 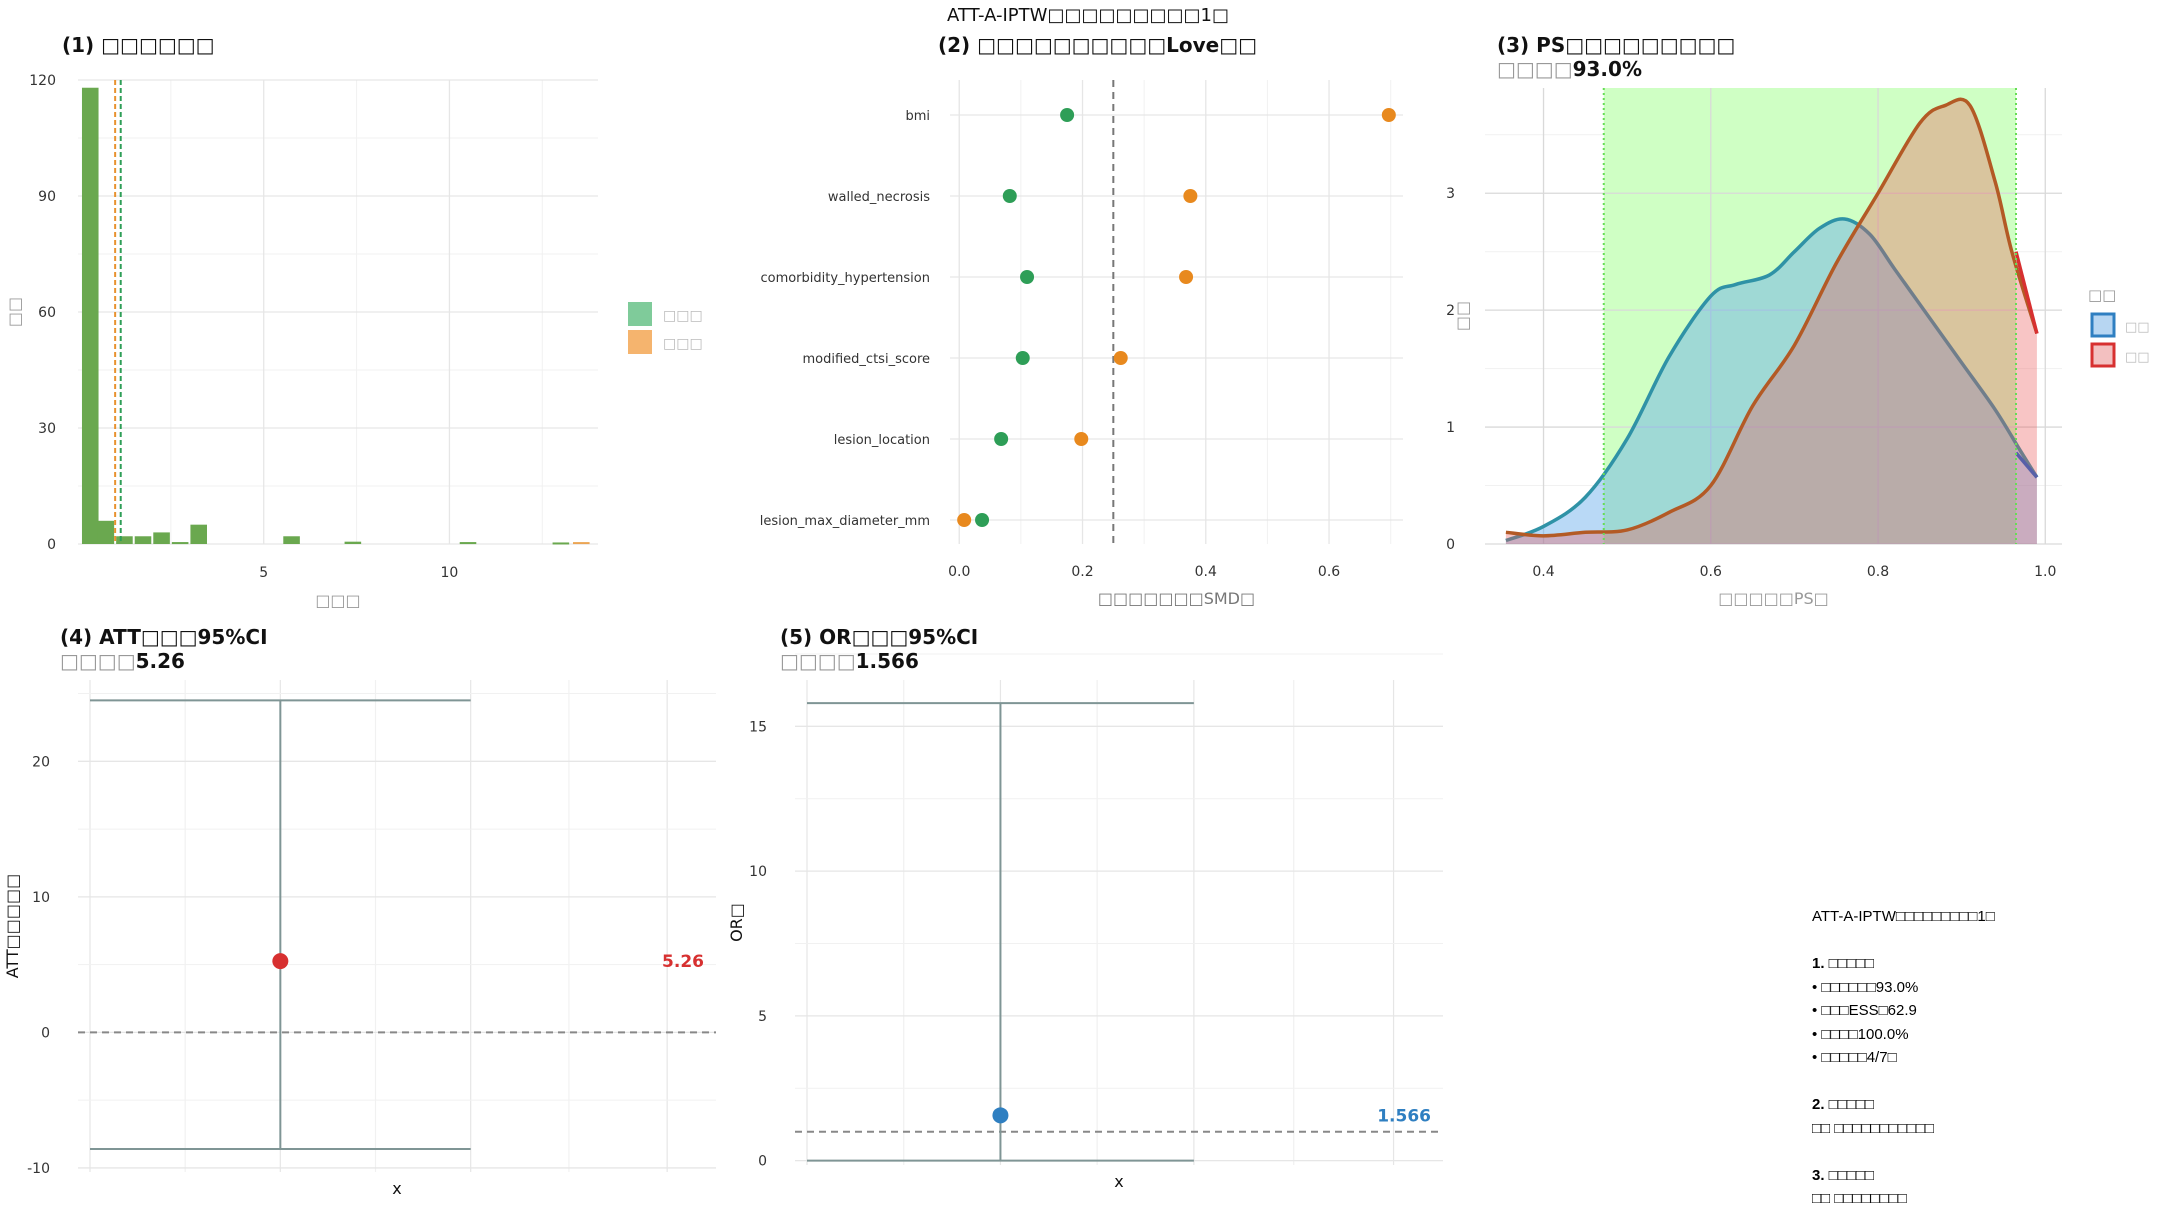 I want to click on summary-line: • □□□ESS□62.9, so click(x=1864, y=1010).